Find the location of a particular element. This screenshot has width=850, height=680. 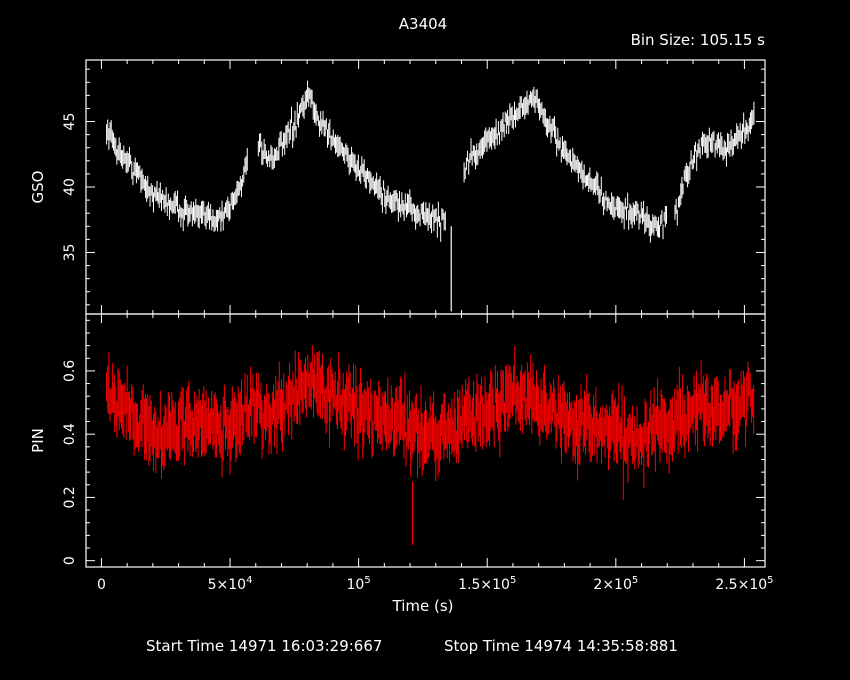

y-tick-label: 0.2 is located at coordinates (70, 497).